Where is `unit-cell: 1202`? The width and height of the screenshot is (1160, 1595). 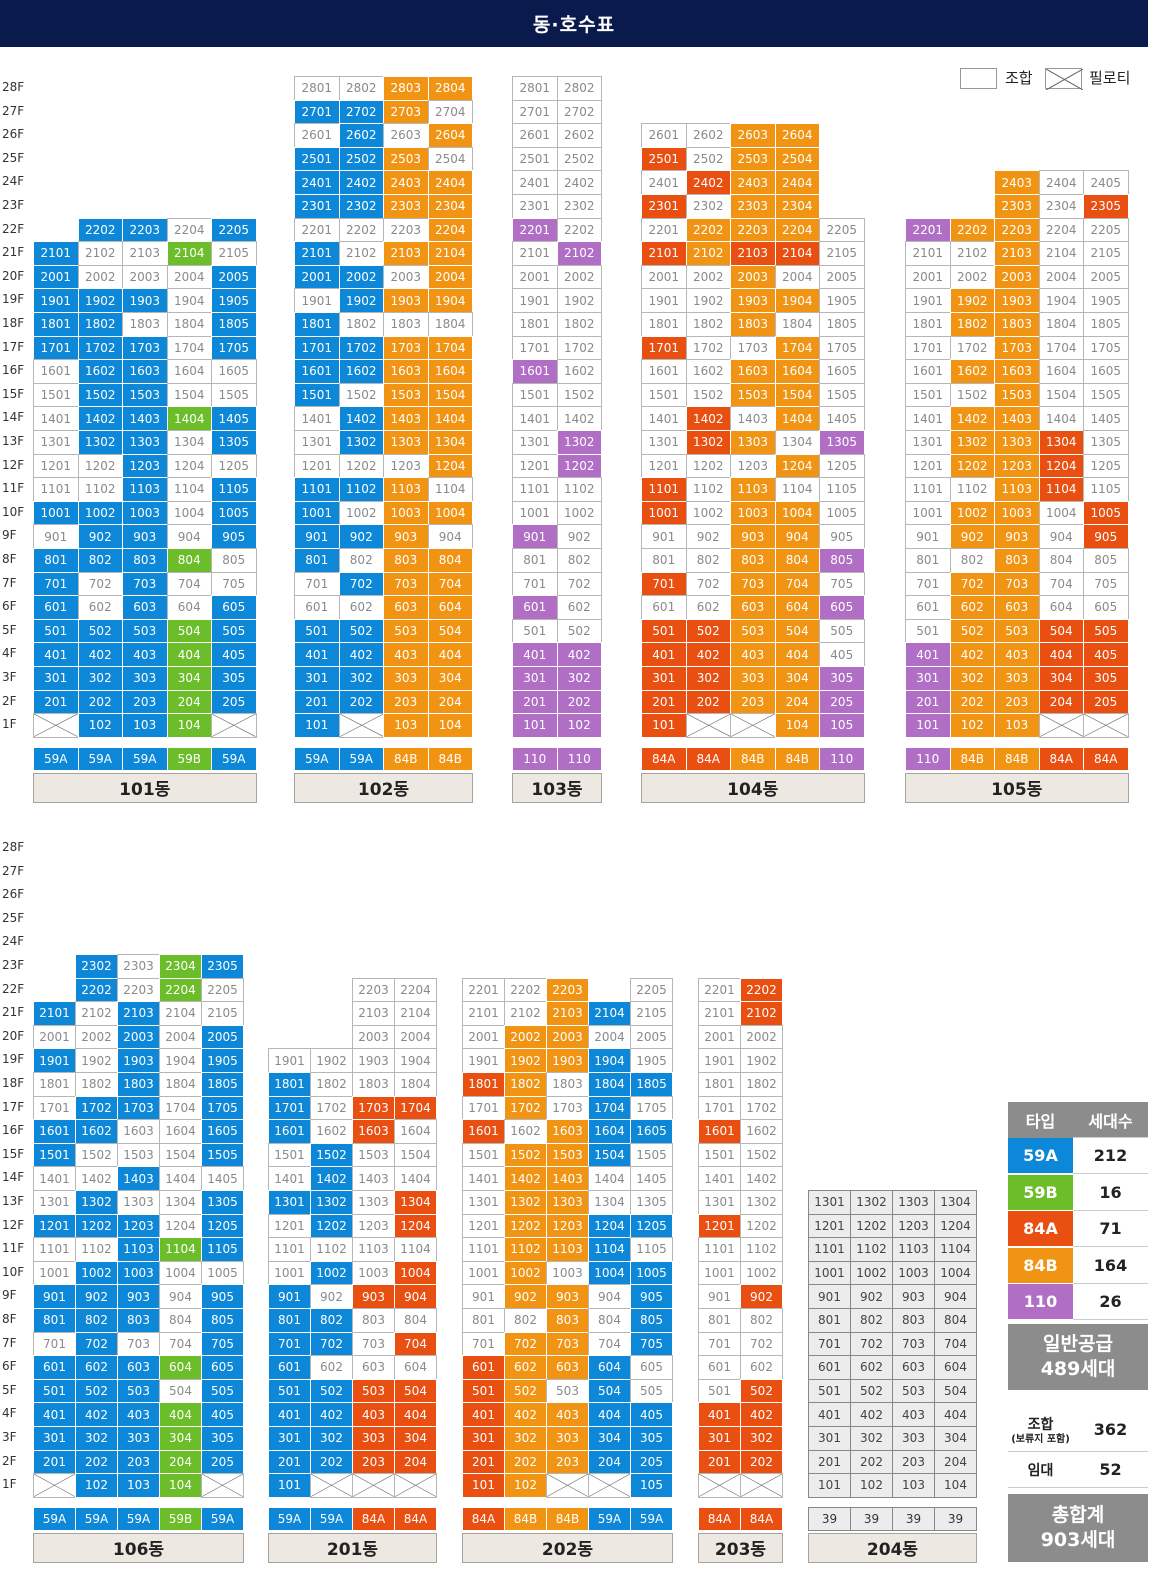
unit-cell: 1202 is located at coordinates (579, 466).